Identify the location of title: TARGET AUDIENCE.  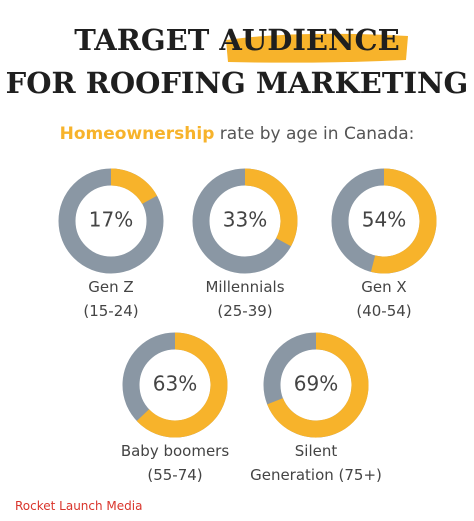
(236, 40).